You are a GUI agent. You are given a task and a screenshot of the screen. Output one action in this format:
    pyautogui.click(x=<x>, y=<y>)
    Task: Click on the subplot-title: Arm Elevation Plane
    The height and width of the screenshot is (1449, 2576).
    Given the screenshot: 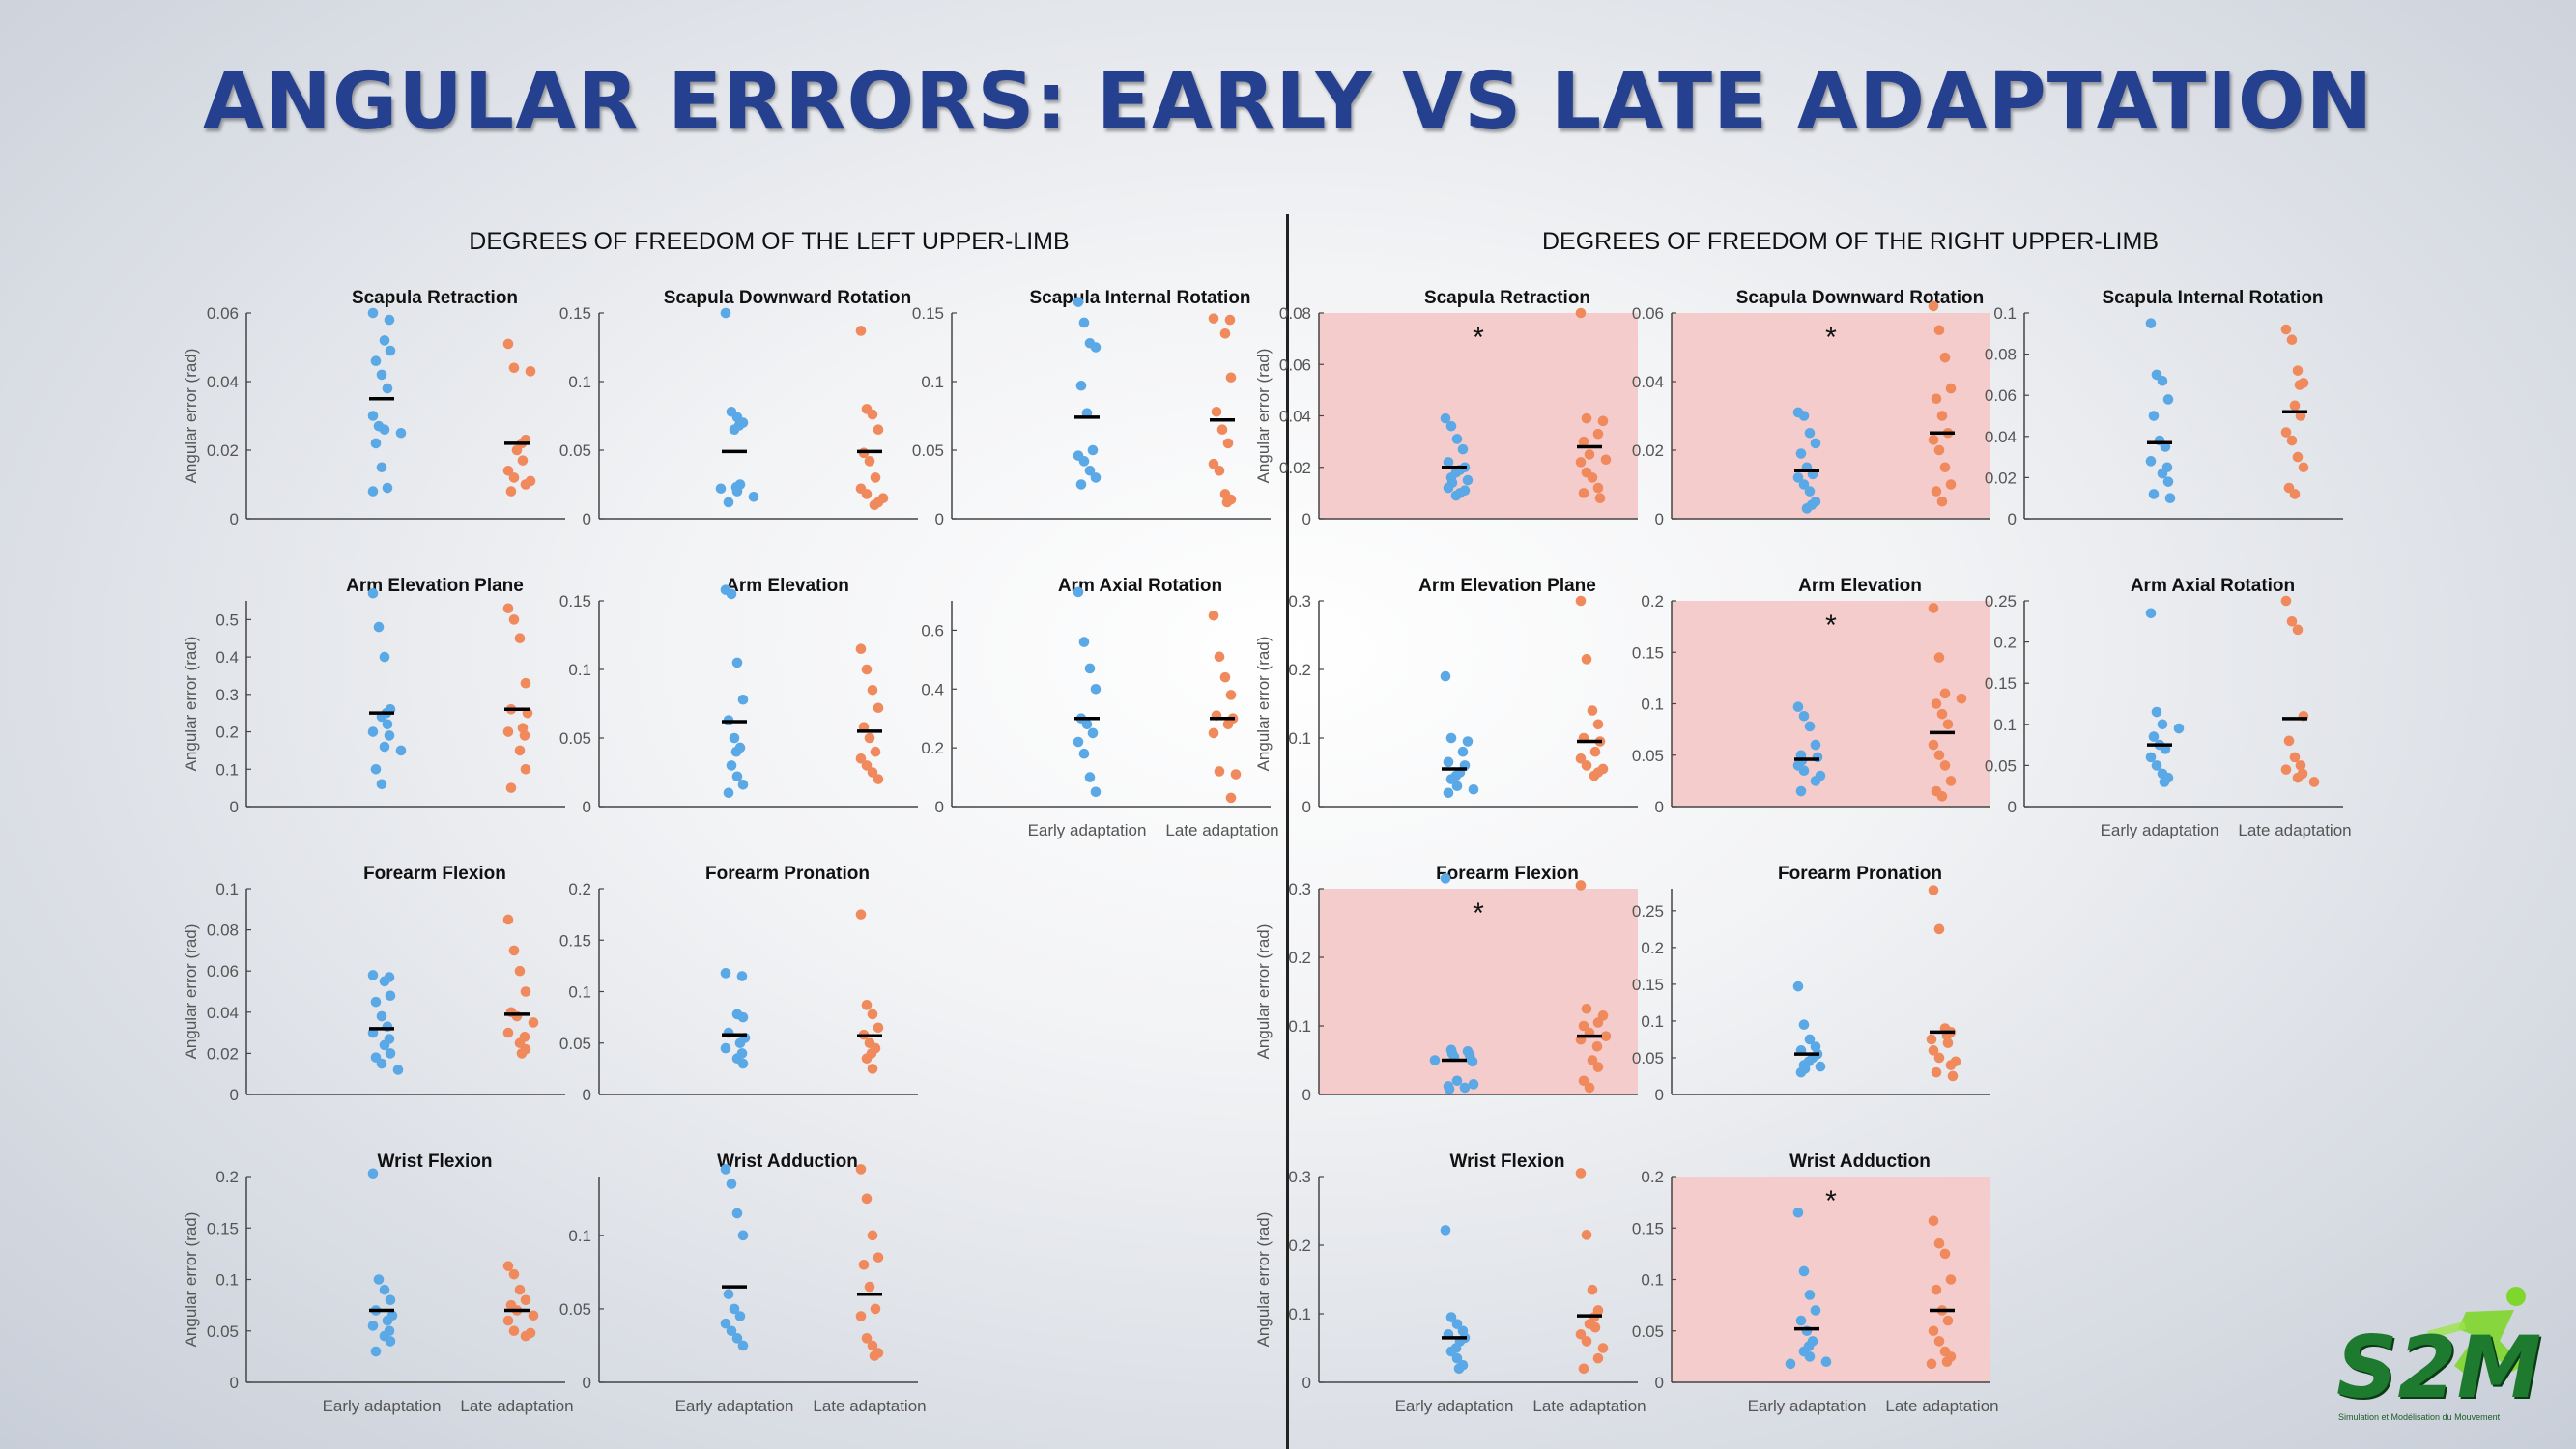 What is the action you would take?
    pyautogui.click(x=435, y=586)
    